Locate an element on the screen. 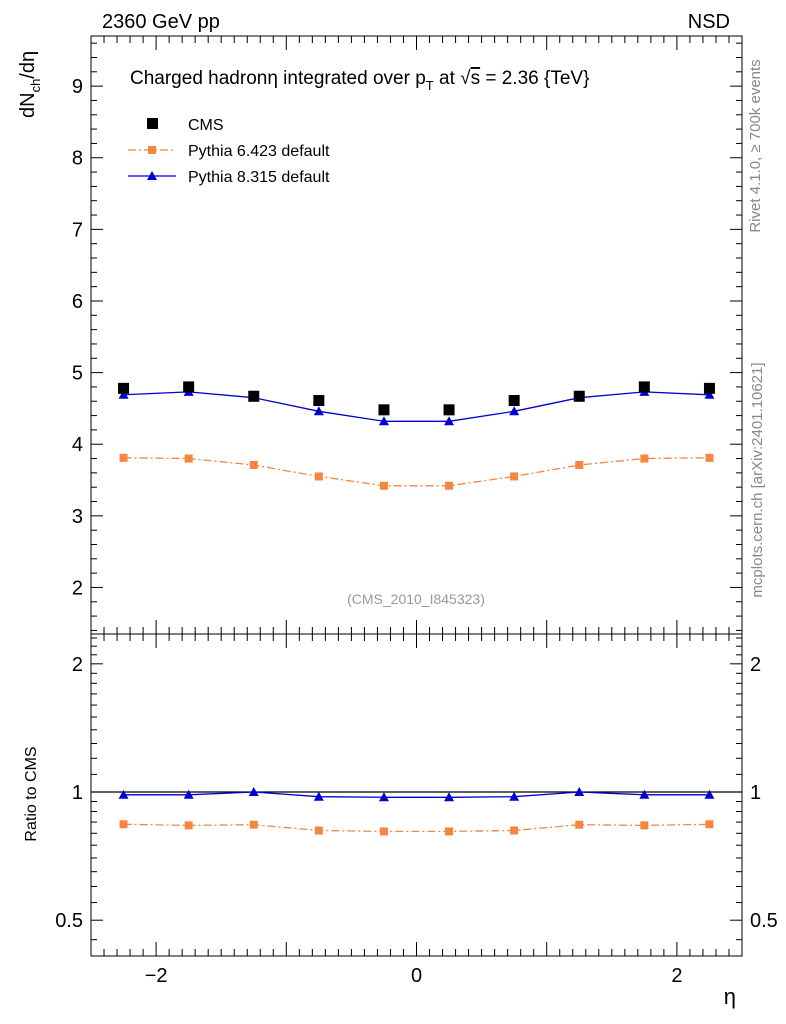  legend-pythia6-marker is located at coordinates (152, 150).